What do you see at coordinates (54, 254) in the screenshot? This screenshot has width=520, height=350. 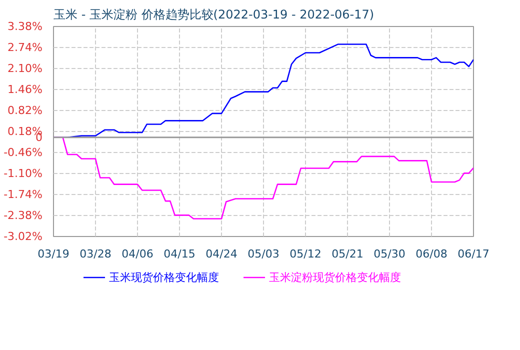 I see `x-tick-label: 03/19` at bounding box center [54, 254].